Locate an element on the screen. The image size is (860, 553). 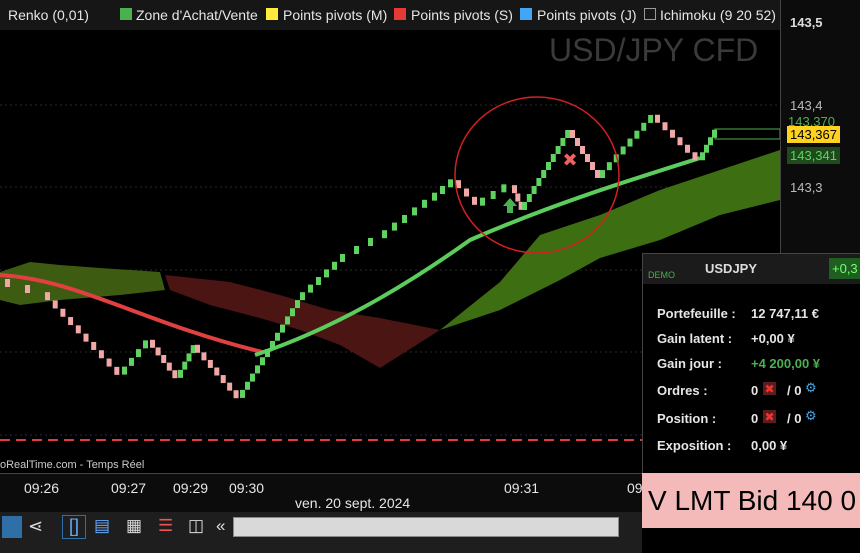
order-ticket: V LMT Bid 140 0 is located at coordinates (751, 500).